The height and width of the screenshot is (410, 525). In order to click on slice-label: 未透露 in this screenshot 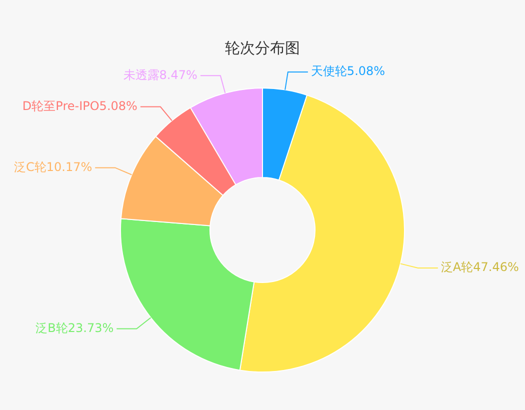, I will do `click(141, 75)`.